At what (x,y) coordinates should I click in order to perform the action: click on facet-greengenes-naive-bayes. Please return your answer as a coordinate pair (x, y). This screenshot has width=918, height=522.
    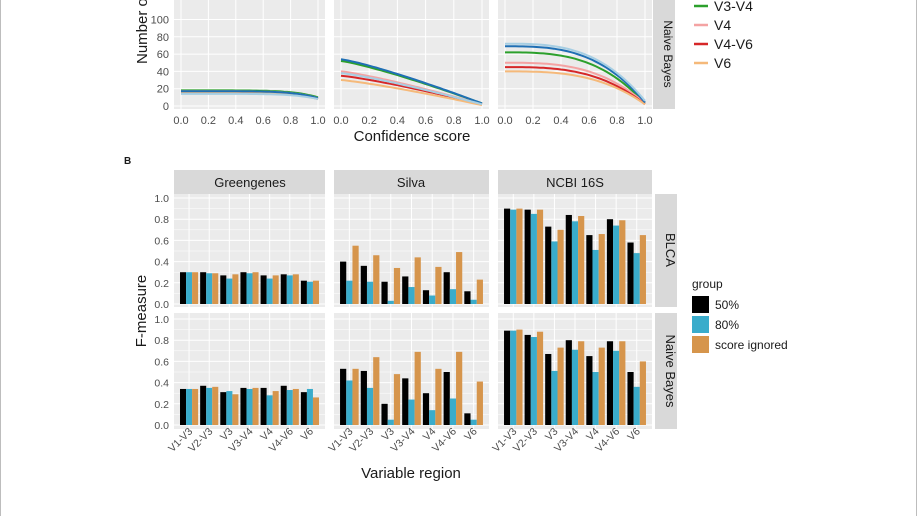
    Looking at the image, I should click on (249, 371).